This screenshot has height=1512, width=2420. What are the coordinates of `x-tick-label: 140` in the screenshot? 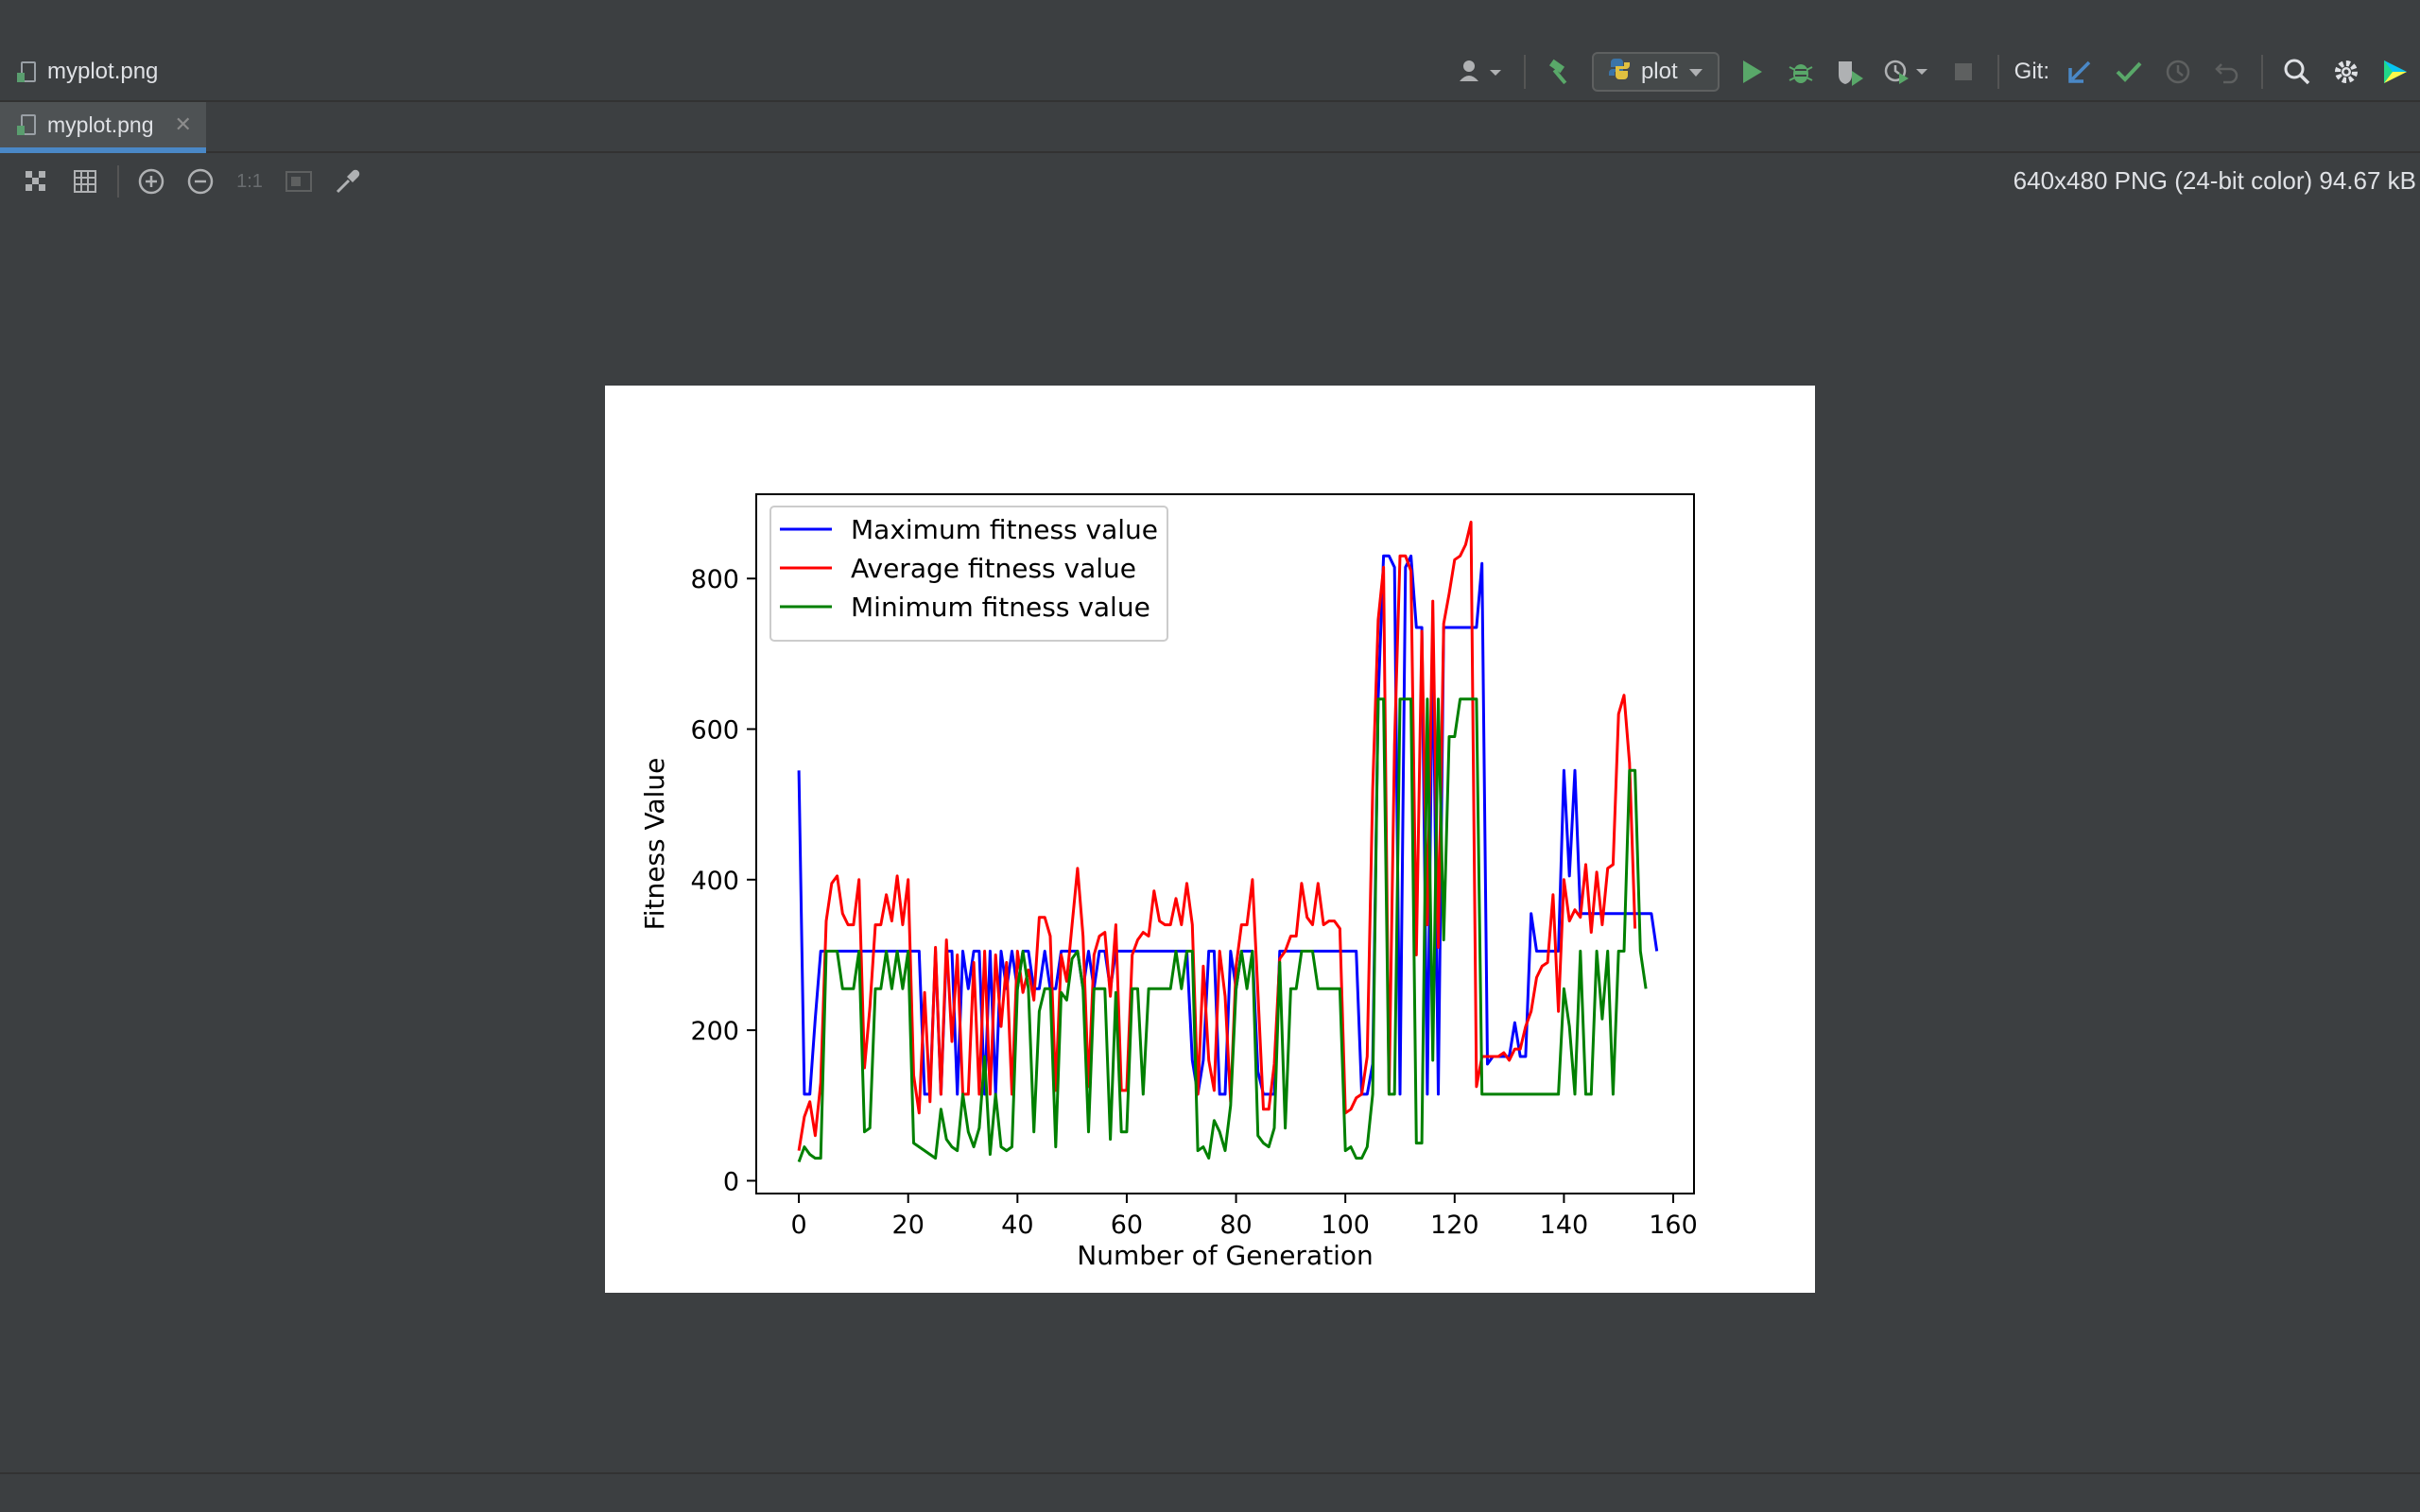 It's located at (1565, 1225).